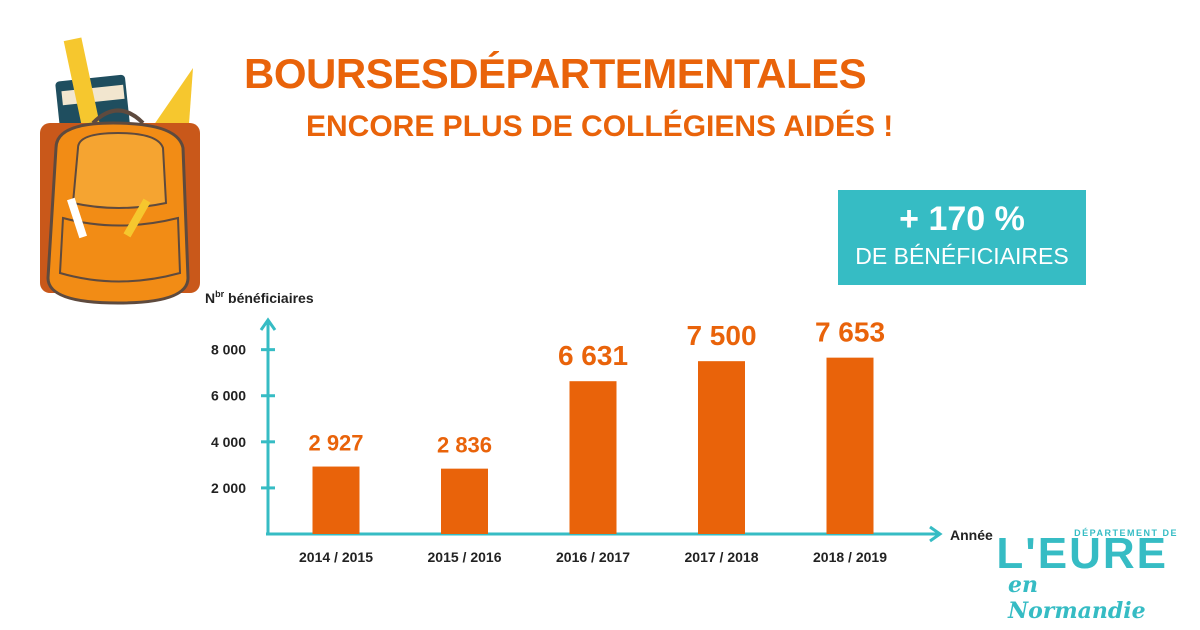 The height and width of the screenshot is (630, 1200). What do you see at coordinates (850, 332) in the screenshot?
I see `bar-value-label: 7 653` at bounding box center [850, 332].